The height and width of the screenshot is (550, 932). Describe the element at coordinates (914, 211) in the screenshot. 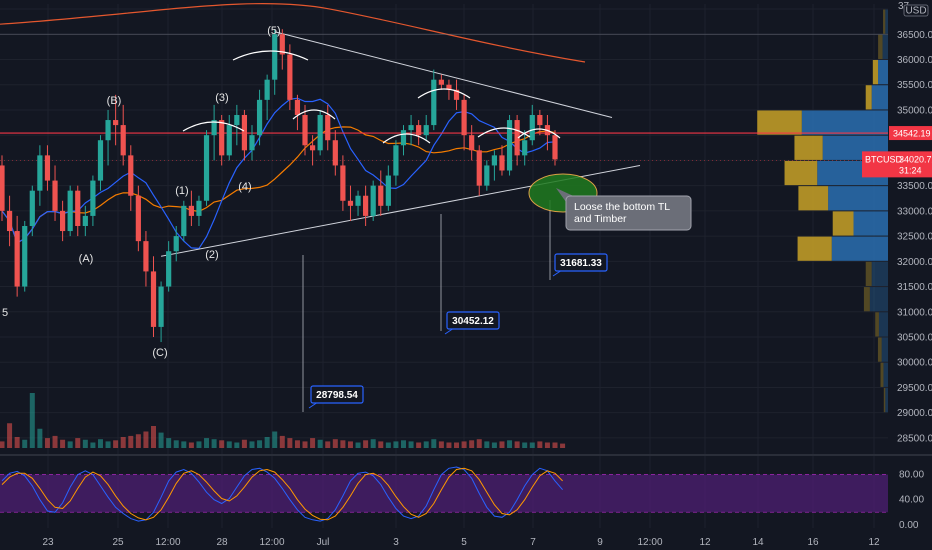

I see `price-tick: 33000.00` at that location.